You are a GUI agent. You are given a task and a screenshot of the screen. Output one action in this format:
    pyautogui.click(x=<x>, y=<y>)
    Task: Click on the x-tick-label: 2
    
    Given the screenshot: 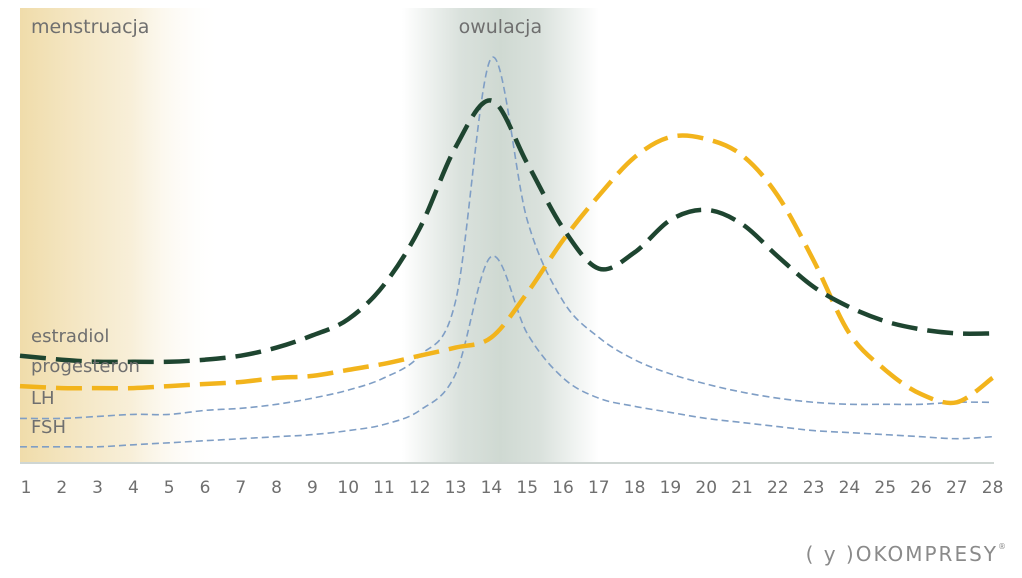 What is the action you would take?
    pyautogui.click(x=61, y=488)
    